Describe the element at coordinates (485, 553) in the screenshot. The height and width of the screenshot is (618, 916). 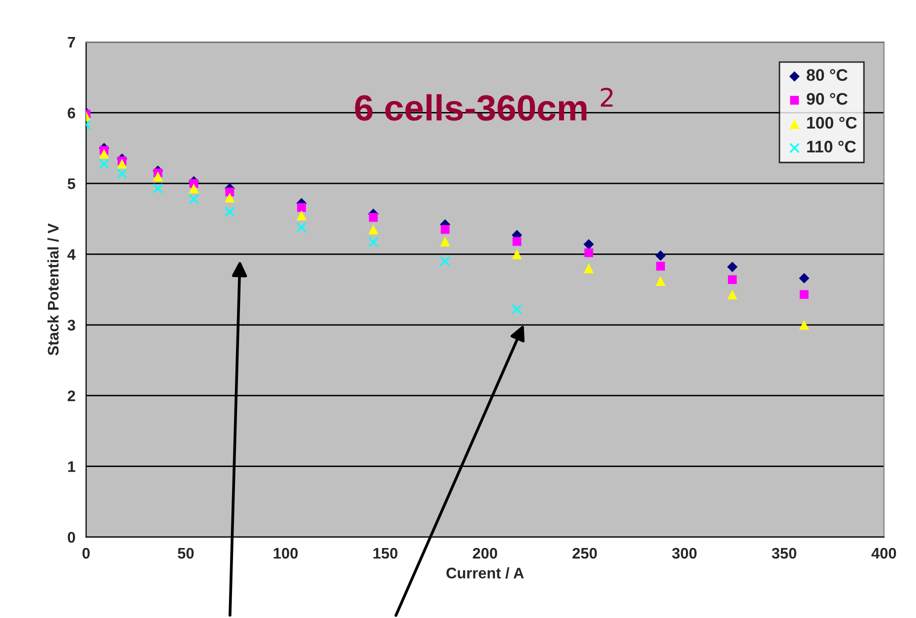
I see `x-tick-label: 200` at that location.